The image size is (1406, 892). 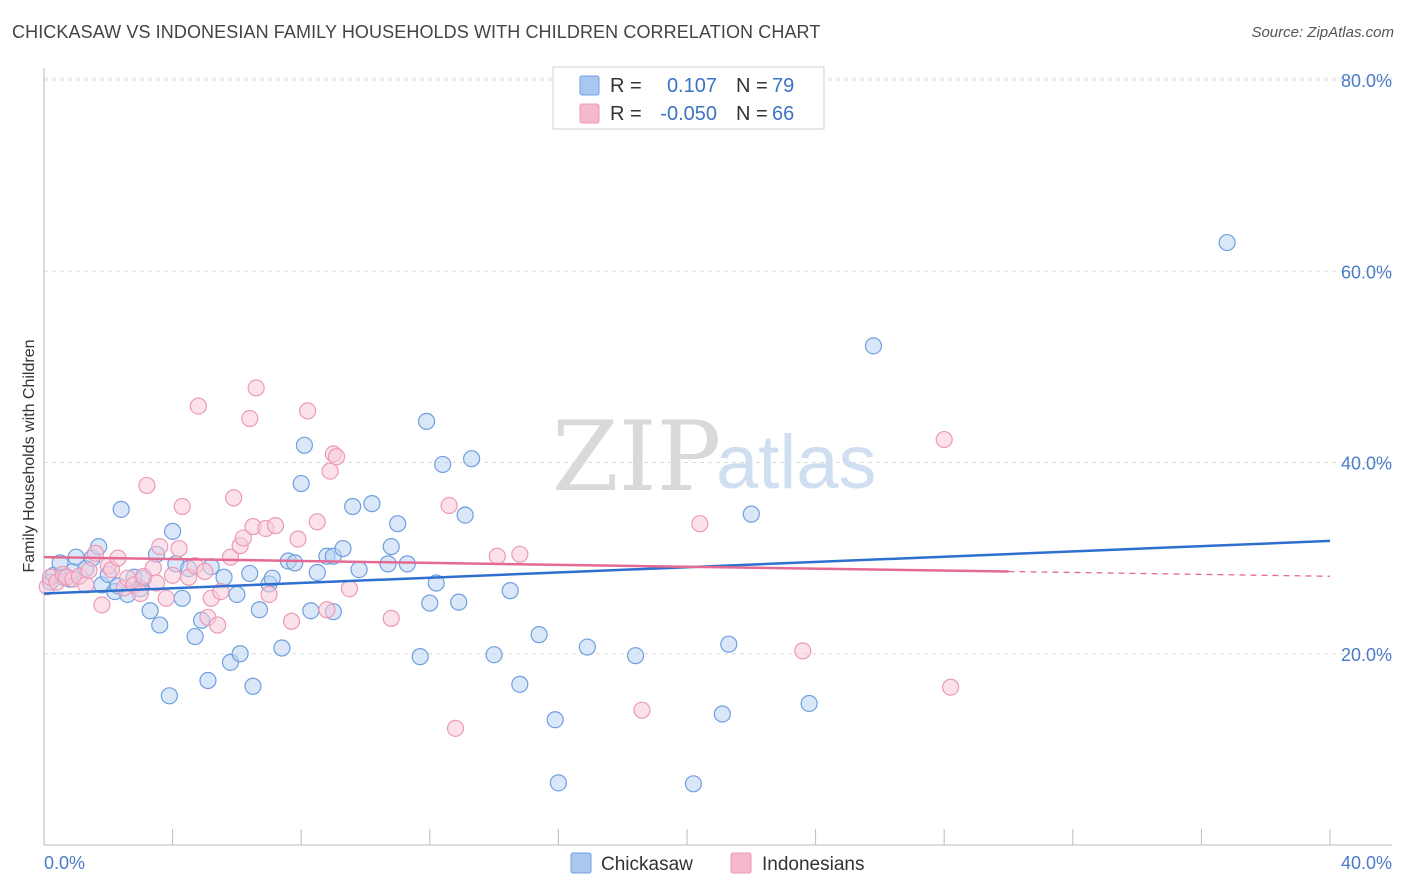 I want to click on y-tick-label: 60.0%, so click(x=1366, y=272).